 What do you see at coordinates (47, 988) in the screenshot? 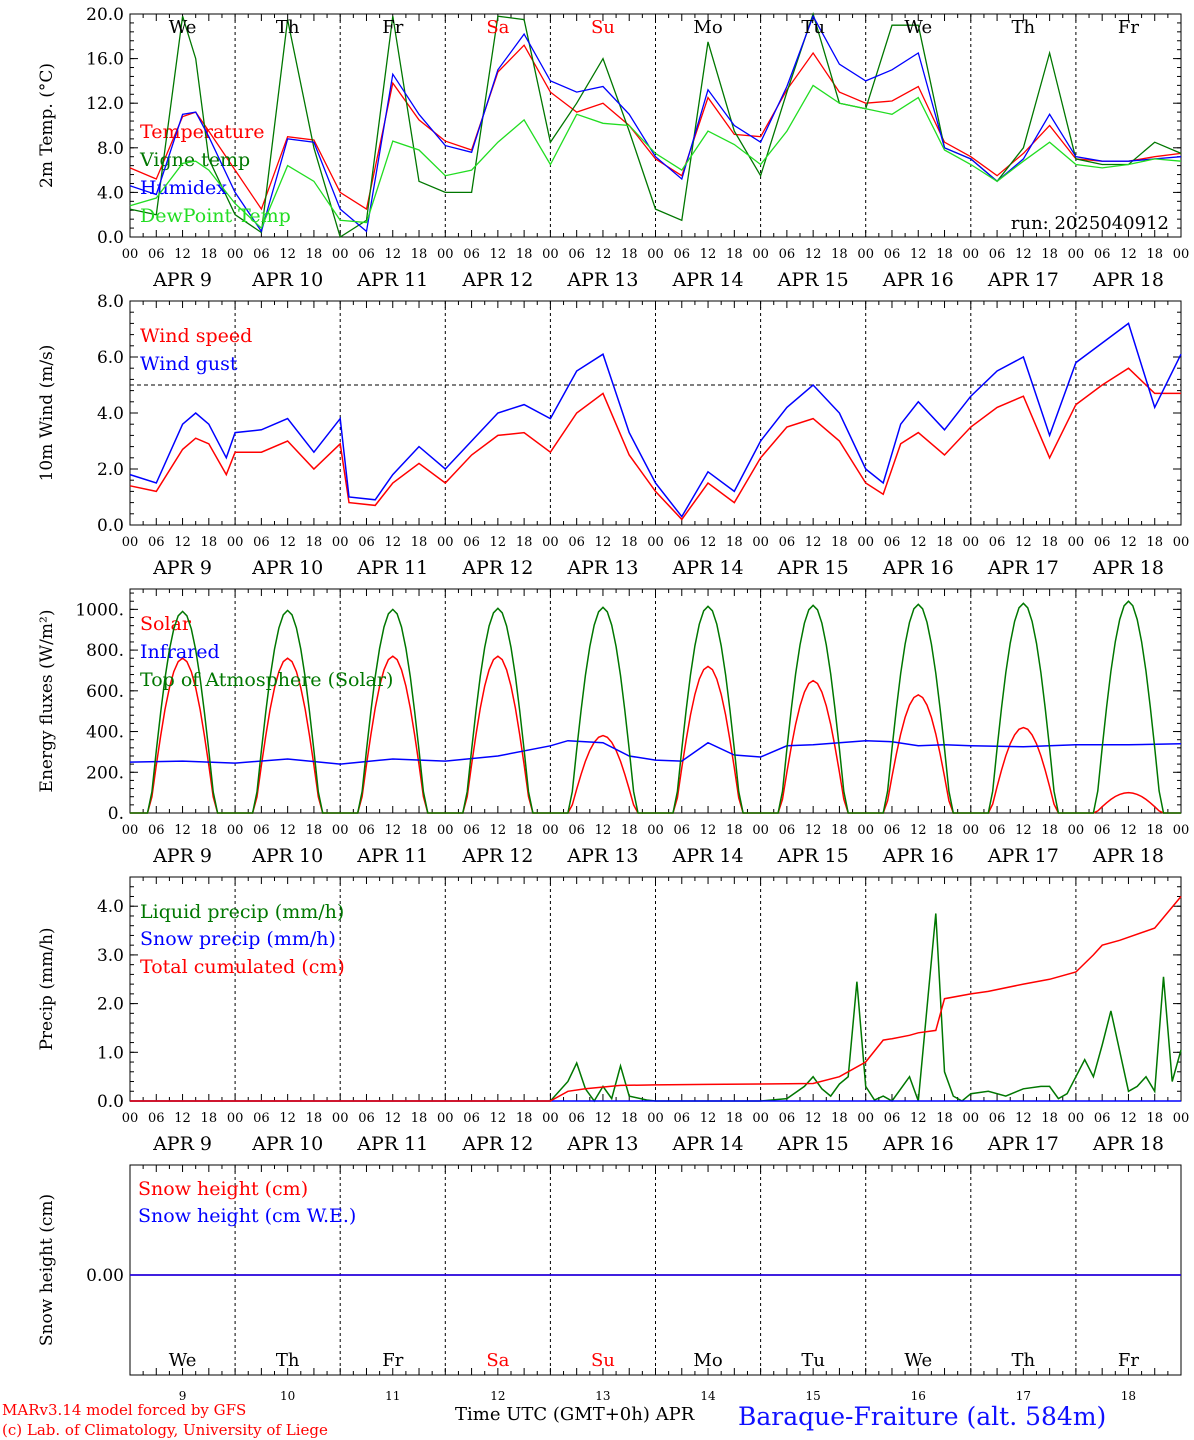
I see `y-axis-label: Precip (mm/h)` at bounding box center [47, 988].